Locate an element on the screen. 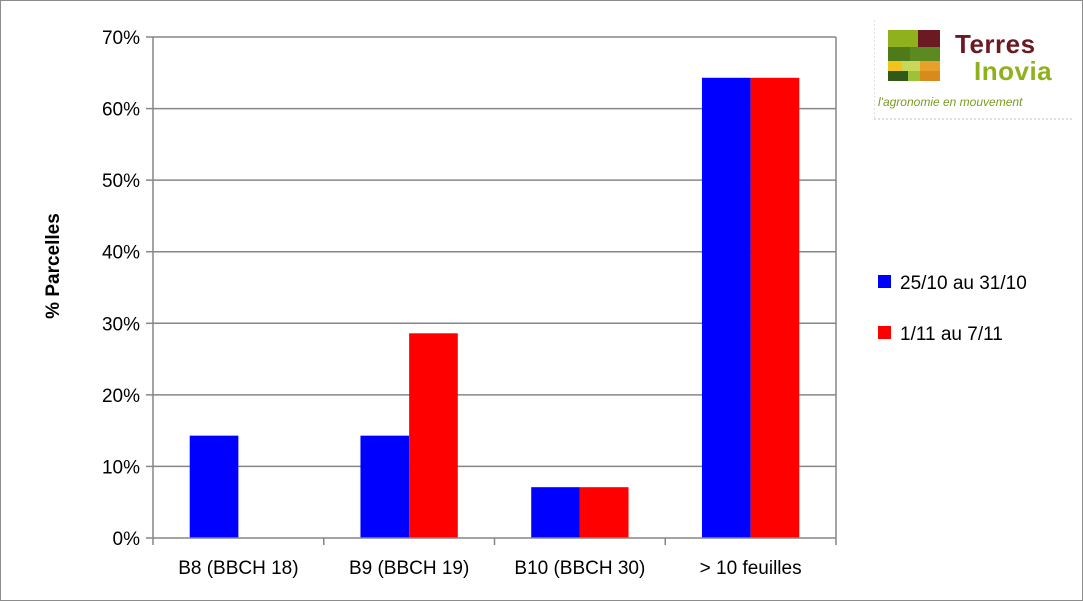  y-axis-title: % Parcelles is located at coordinates (53, 266).